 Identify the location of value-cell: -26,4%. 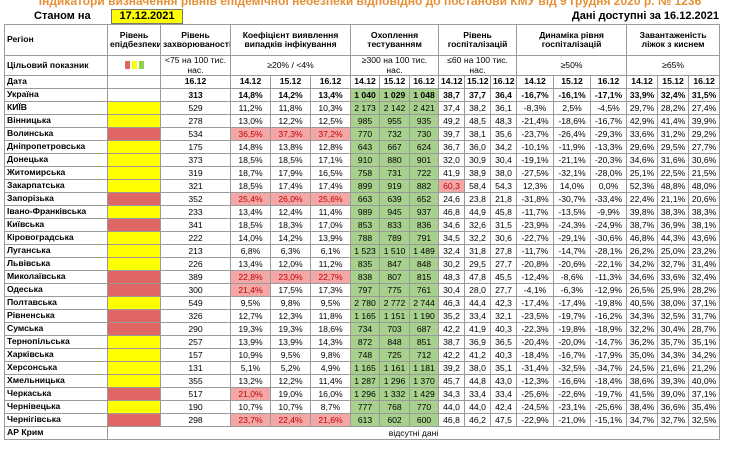
(572, 134).